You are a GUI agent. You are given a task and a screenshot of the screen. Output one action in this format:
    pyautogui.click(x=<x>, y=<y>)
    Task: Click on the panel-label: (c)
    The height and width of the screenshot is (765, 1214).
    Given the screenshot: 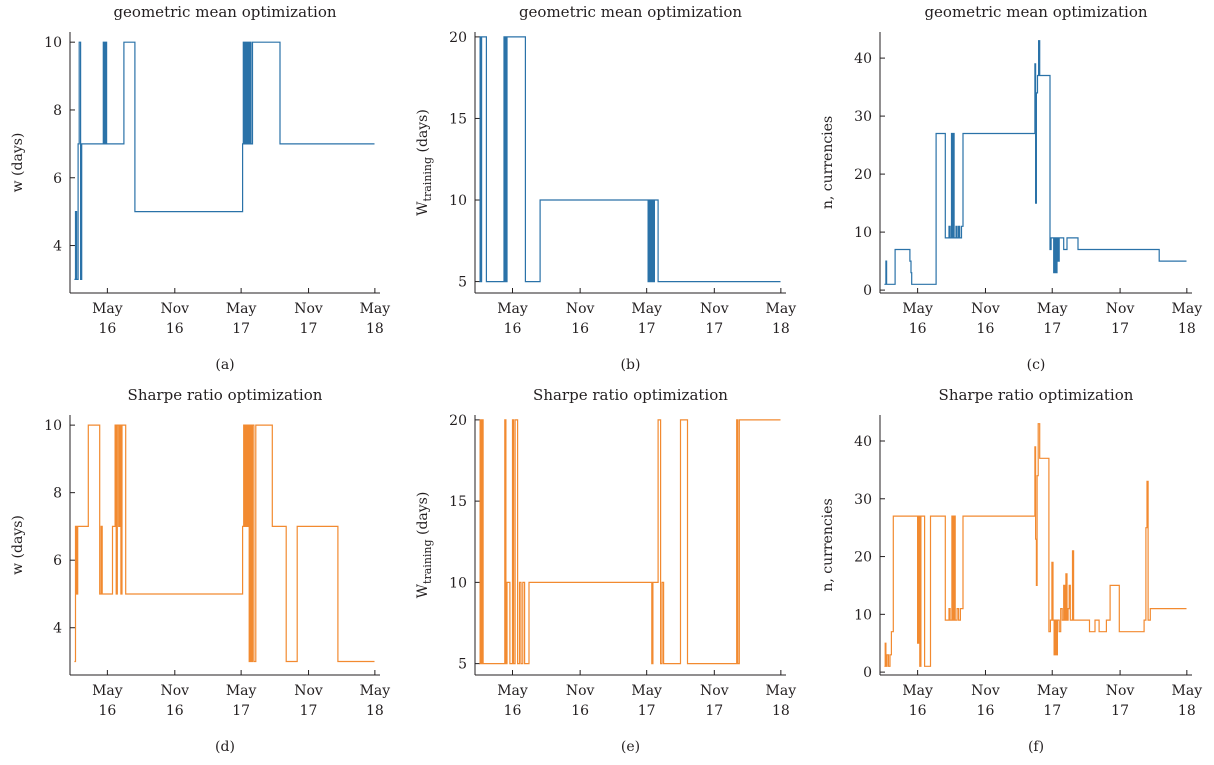 What is the action you would take?
    pyautogui.click(x=1036, y=365)
    